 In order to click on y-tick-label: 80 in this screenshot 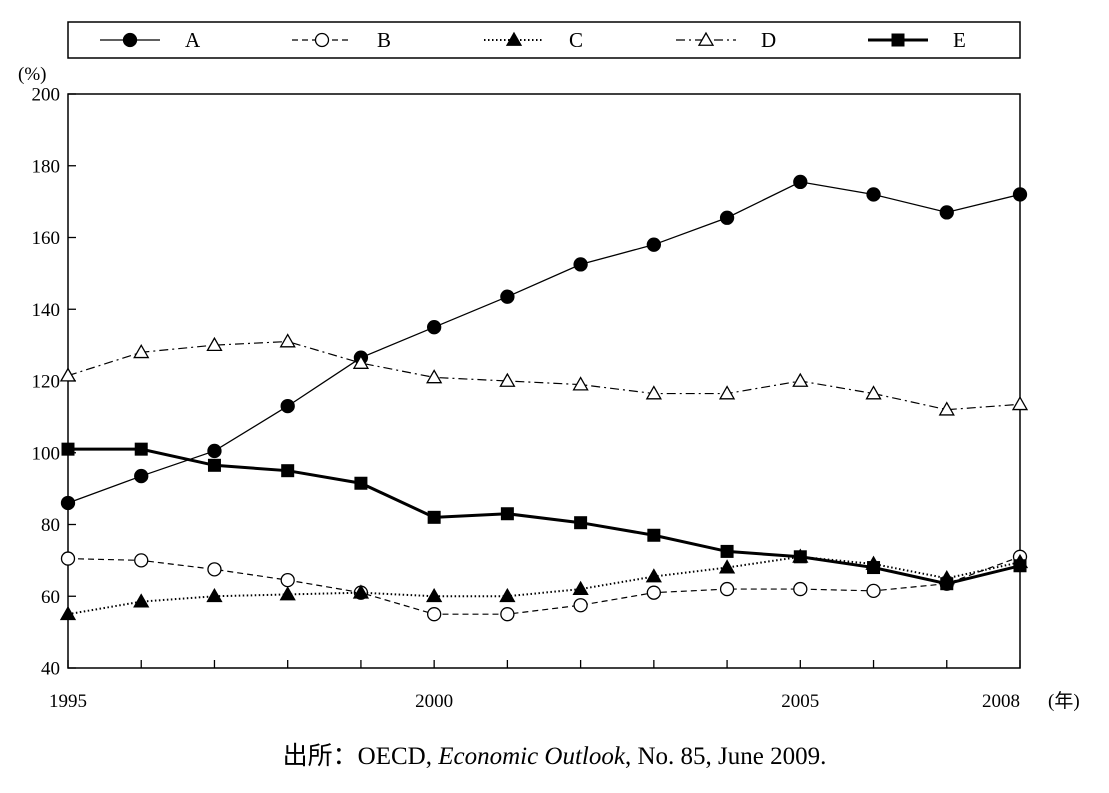, I will do `click(50, 525)`.